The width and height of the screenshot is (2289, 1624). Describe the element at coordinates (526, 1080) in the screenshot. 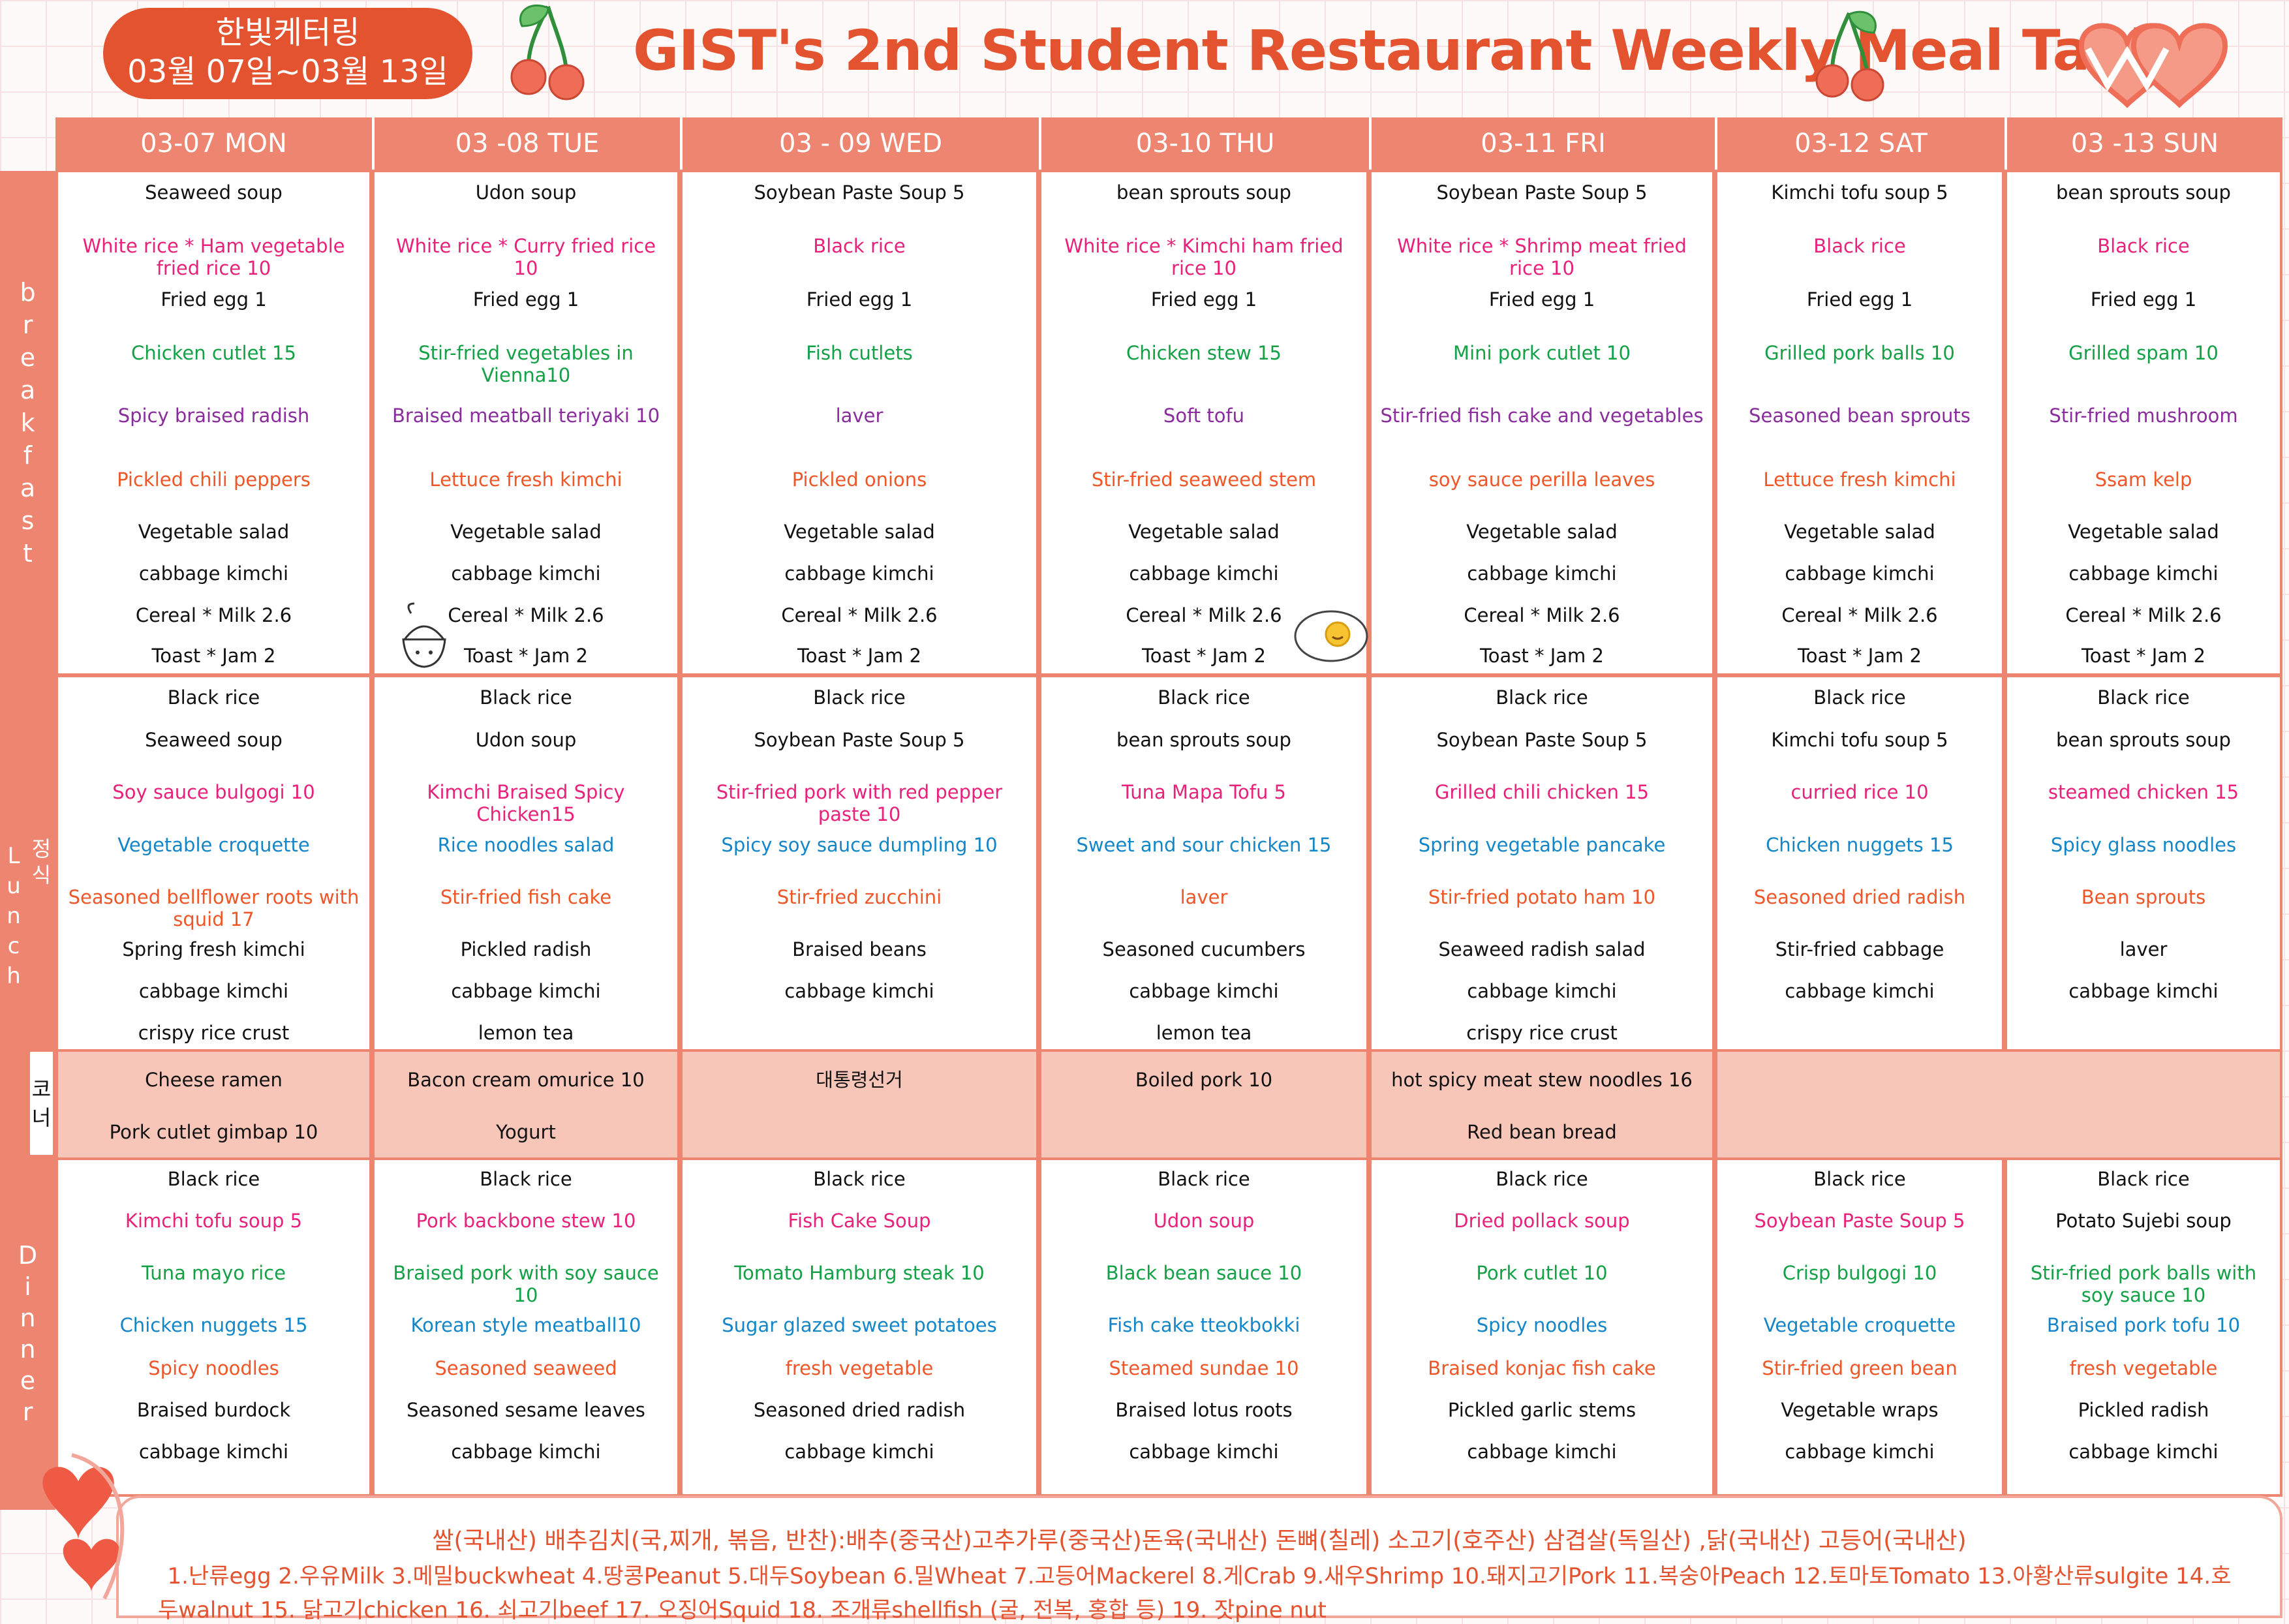

I see `corner-item: Bacon cream omurice 10` at that location.